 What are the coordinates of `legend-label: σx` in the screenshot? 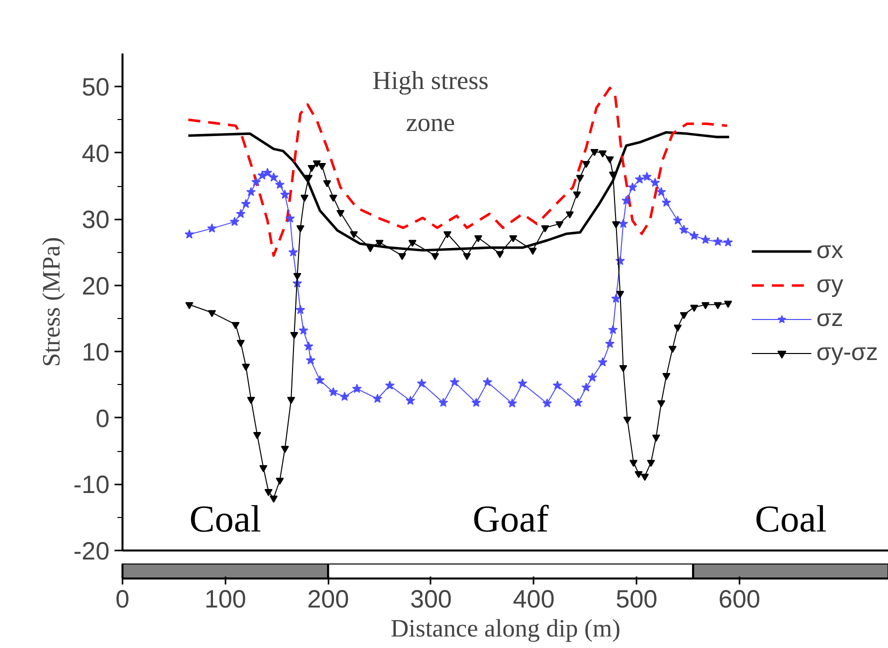 It's located at (830, 250).